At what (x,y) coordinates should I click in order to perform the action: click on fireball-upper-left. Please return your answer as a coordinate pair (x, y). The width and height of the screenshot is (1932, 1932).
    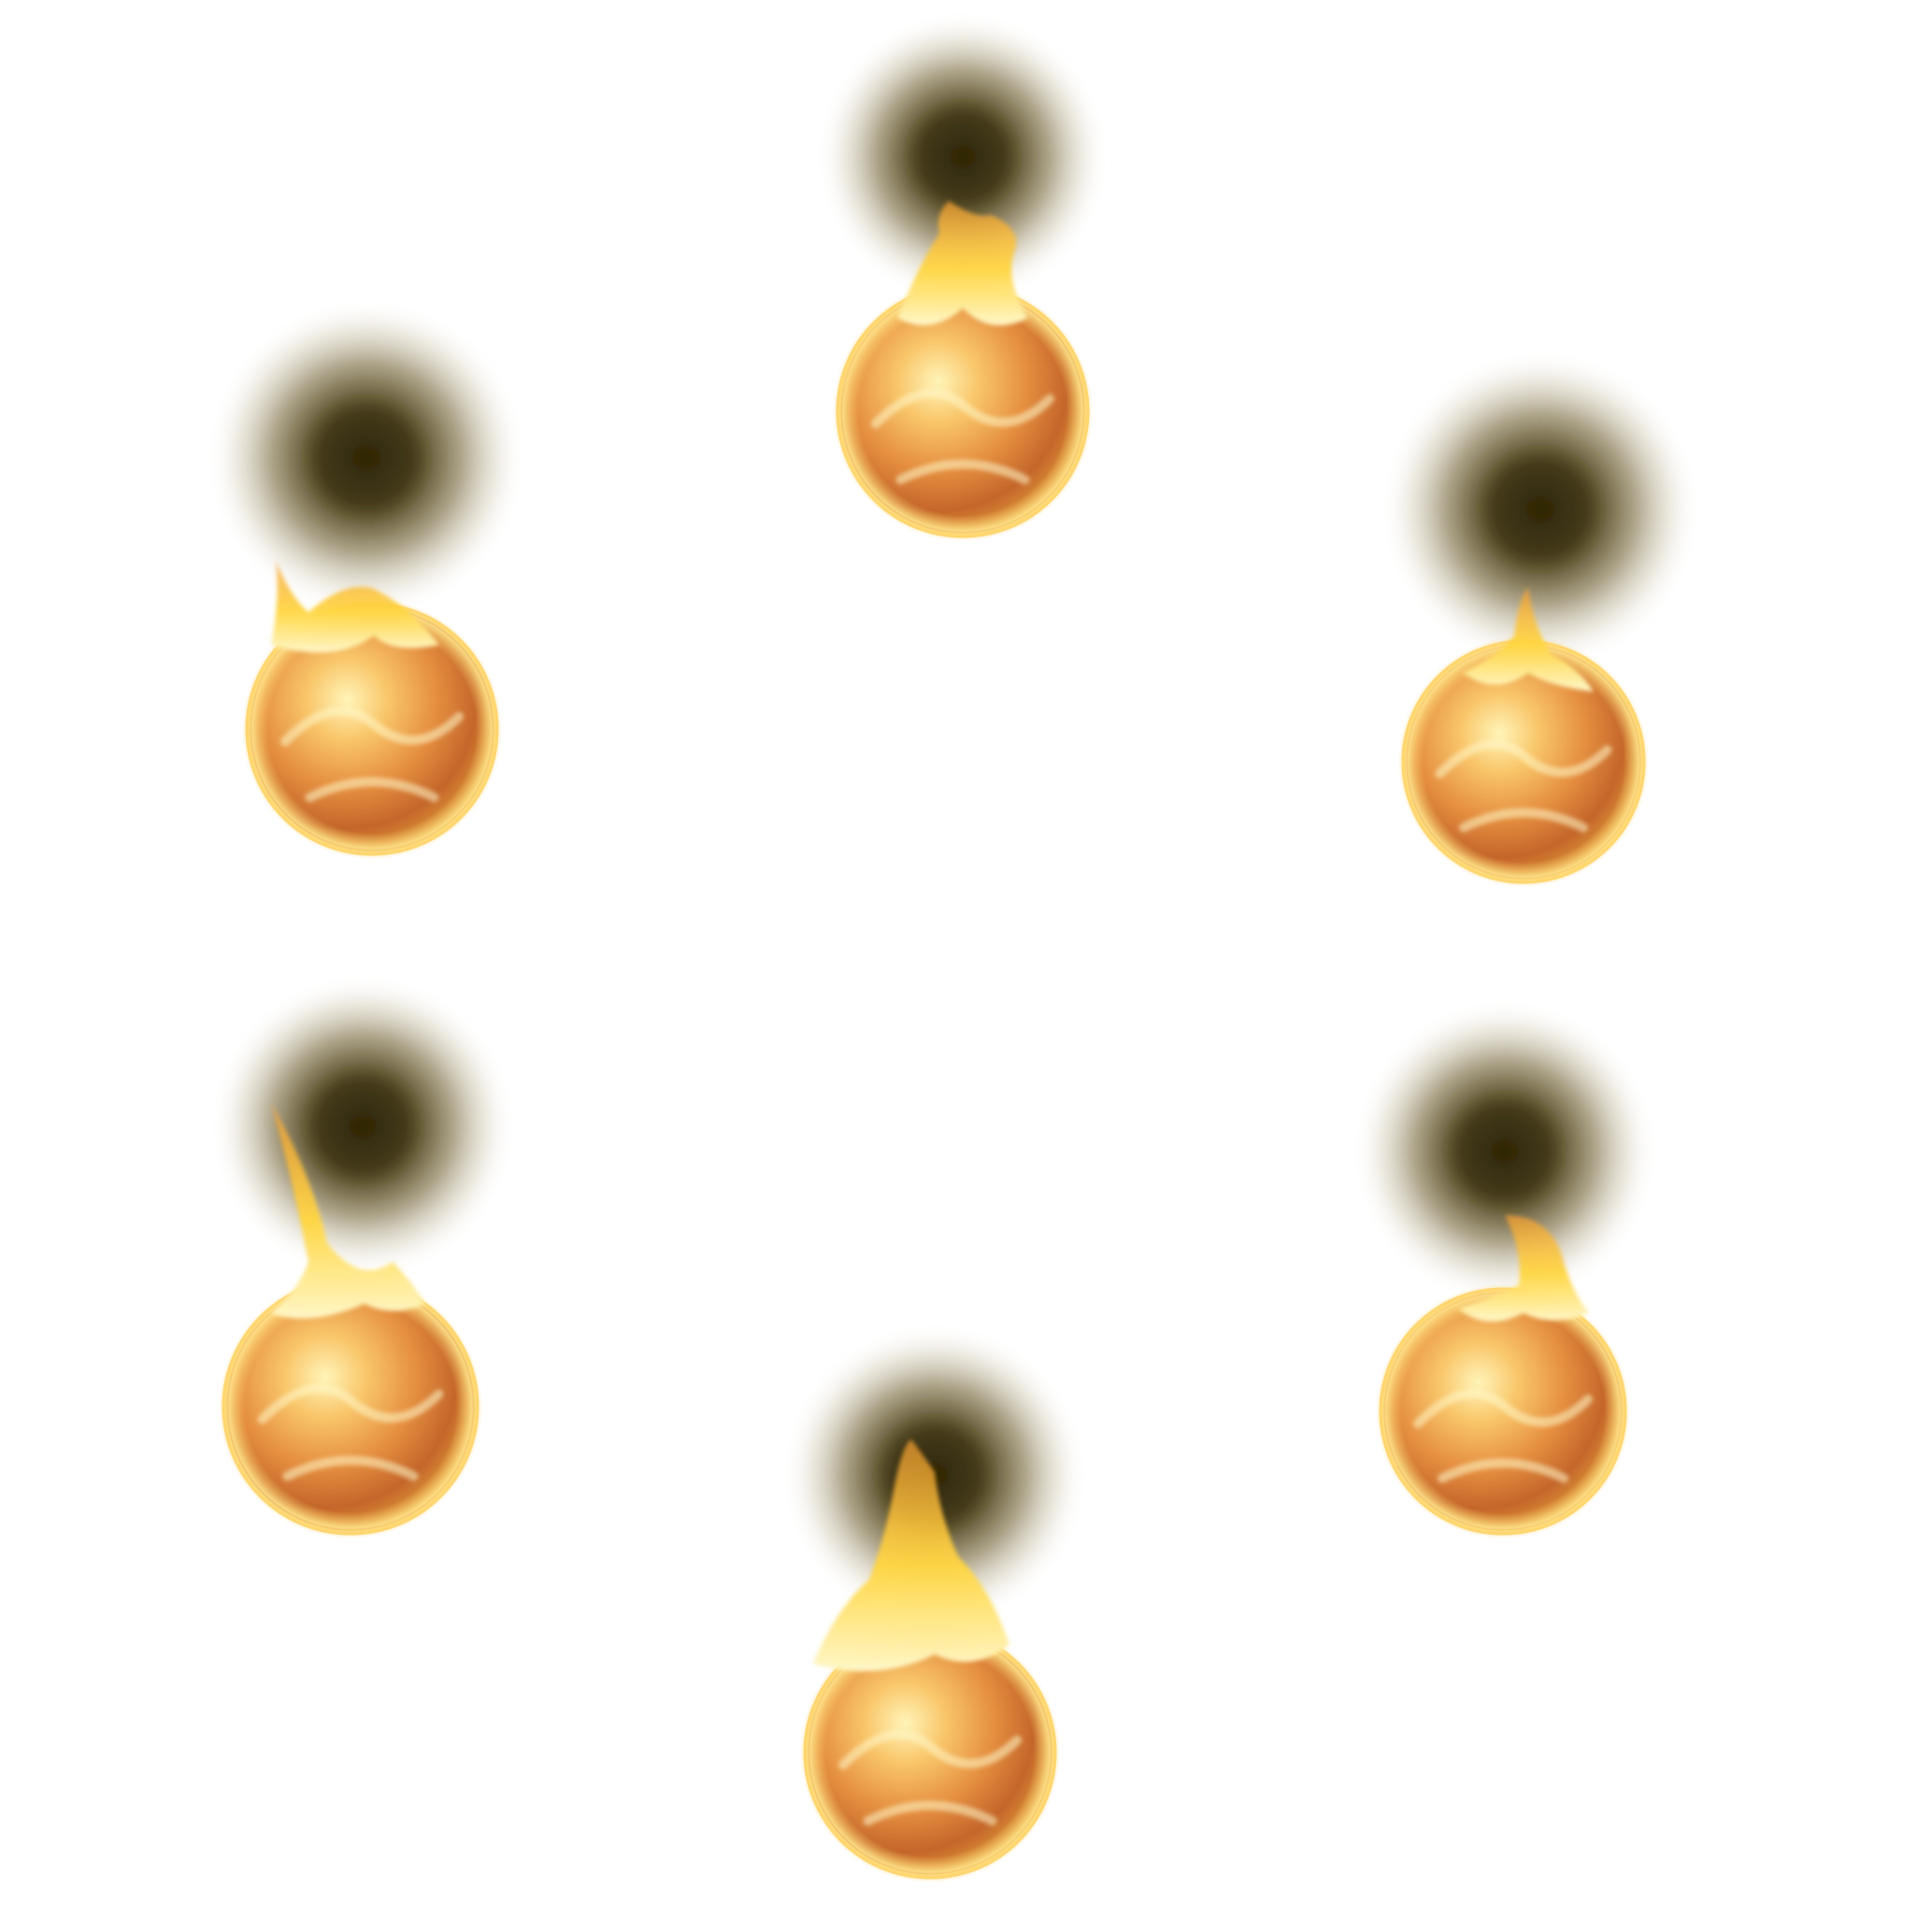
    Looking at the image, I should click on (366, 579).